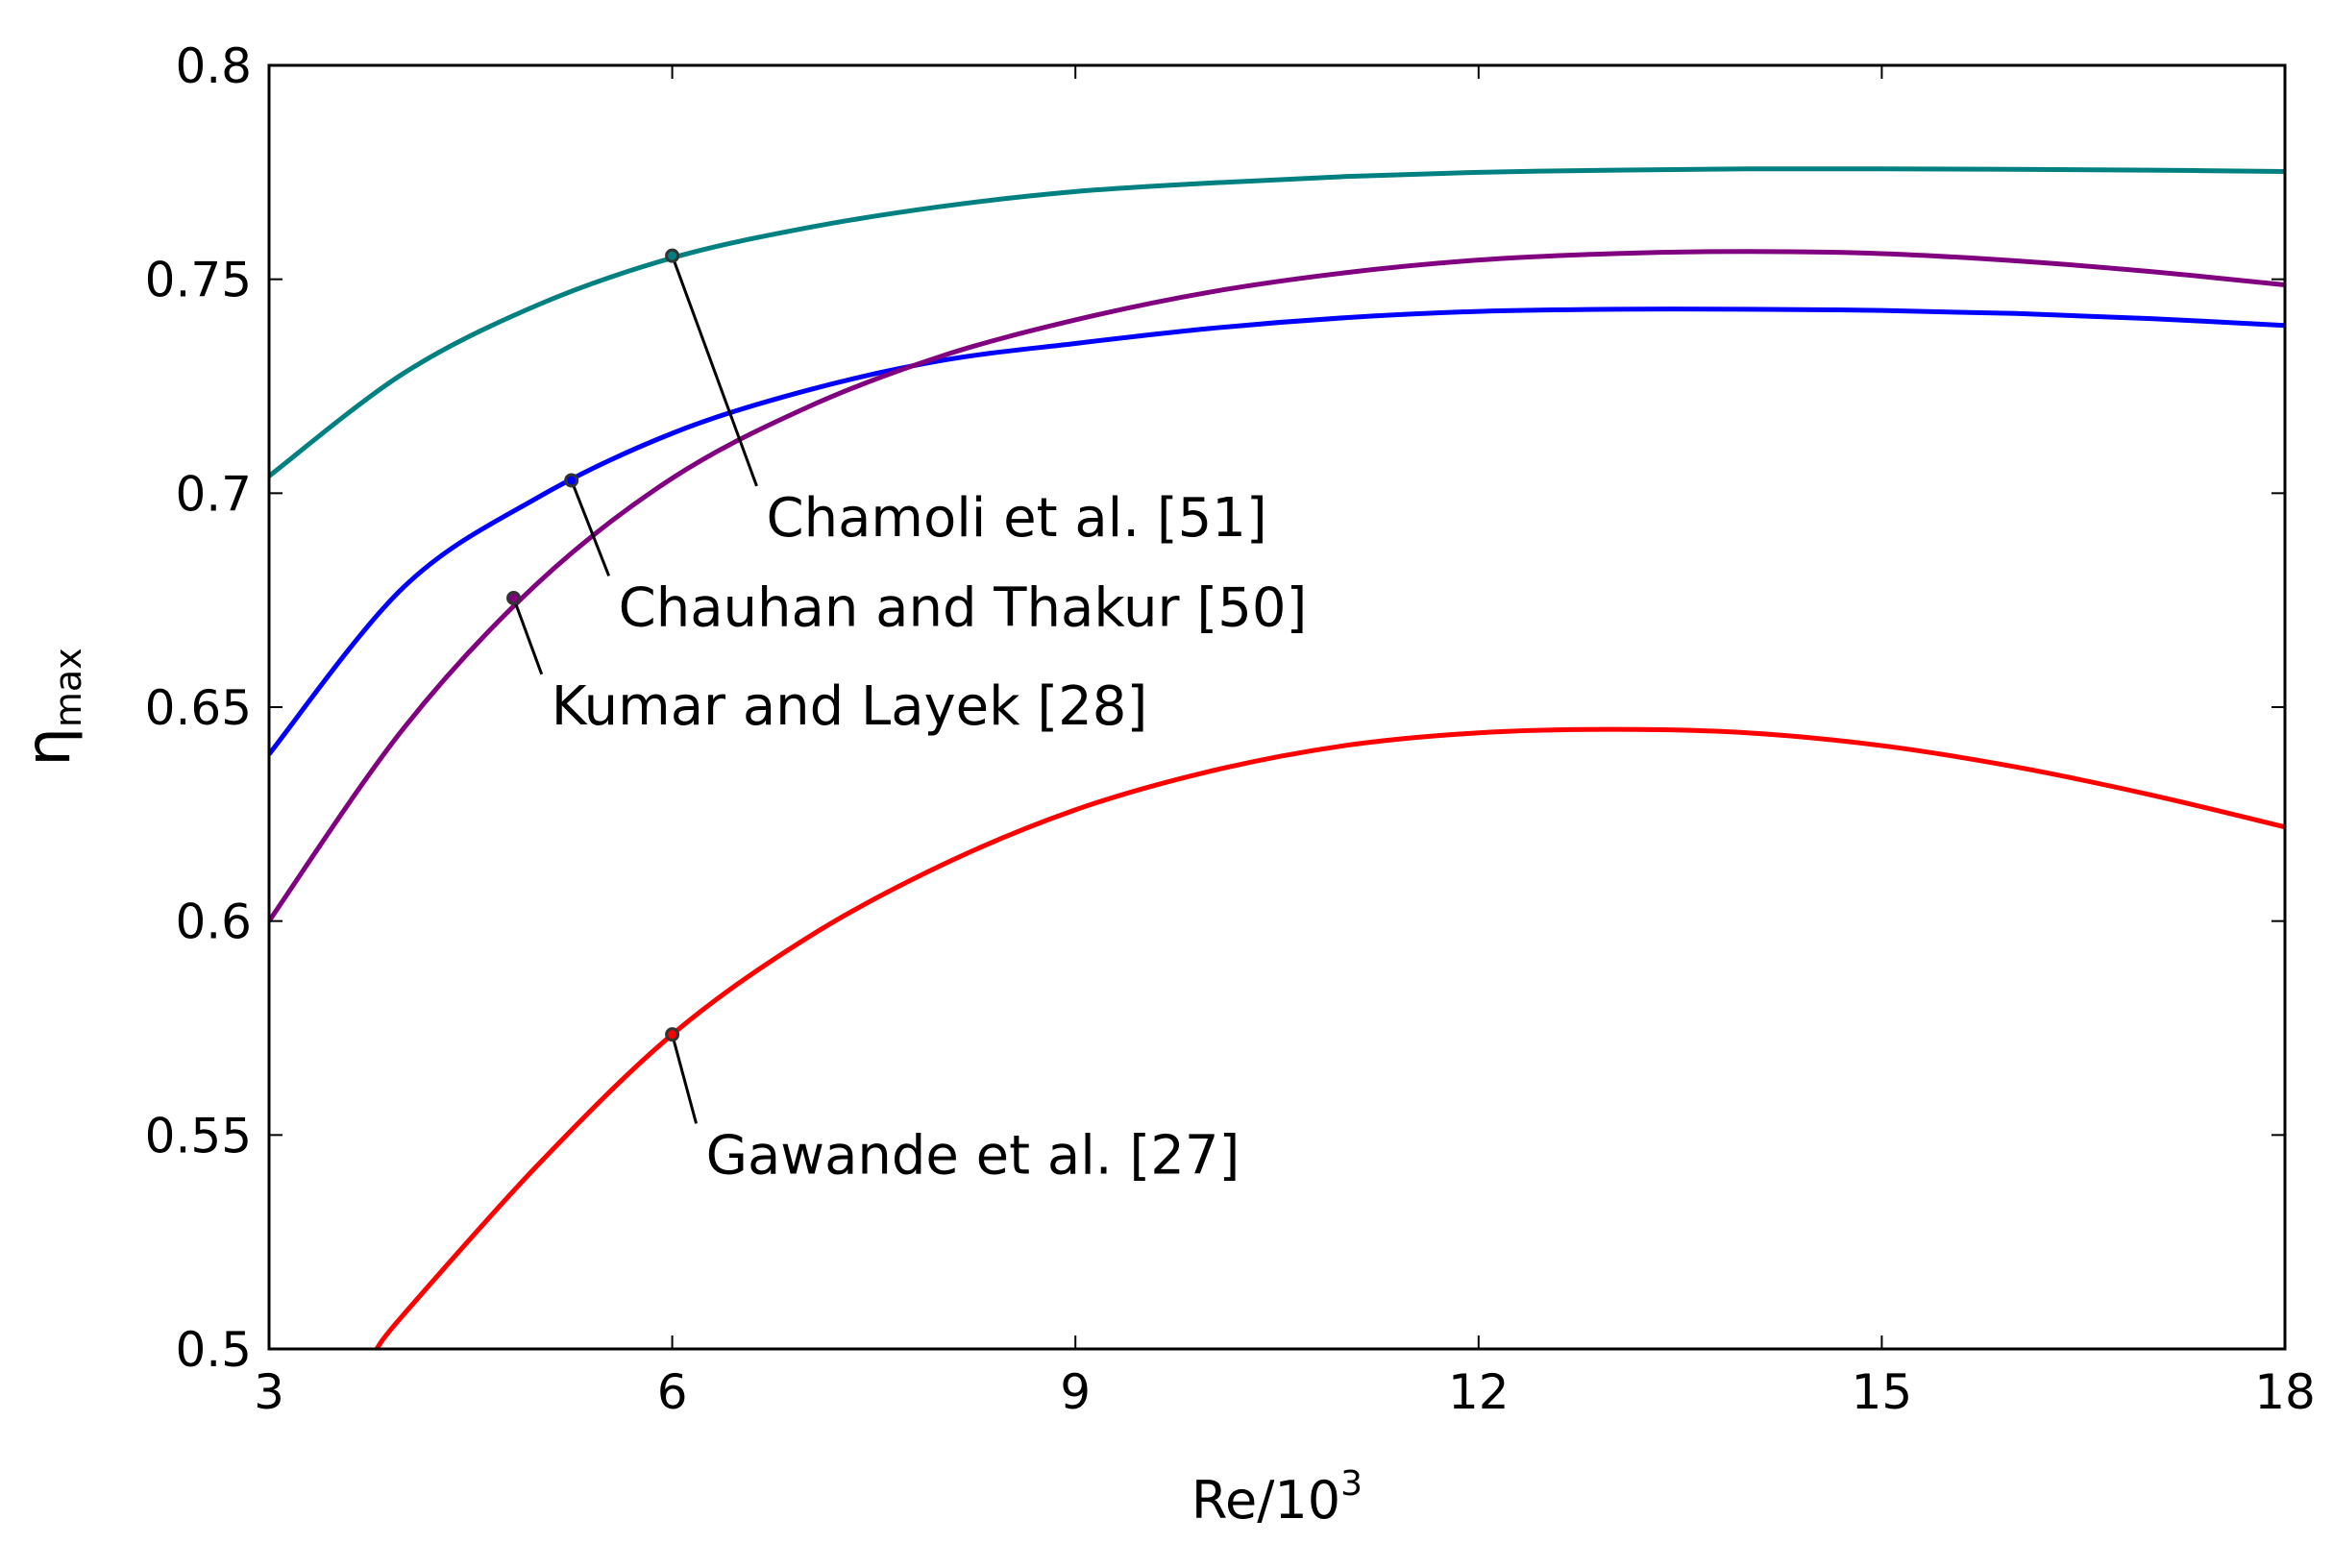 The height and width of the screenshot is (1568, 2333). I want to click on annotation-label-chauhan-and-thakur-50: Chauhan and Thakur [50], so click(963, 608).